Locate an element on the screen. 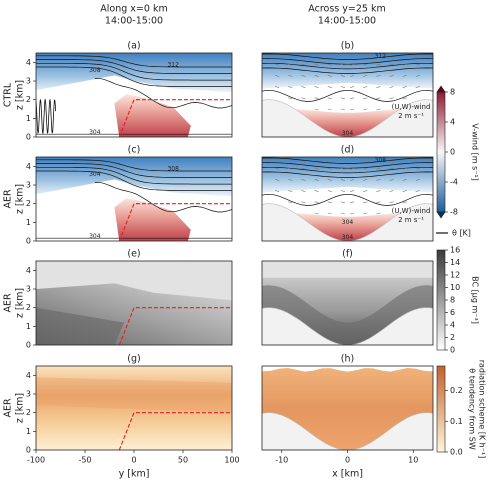 The height and width of the screenshot is (480, 500). colorbar-tick-label: 0.0 is located at coordinates (456, 452).